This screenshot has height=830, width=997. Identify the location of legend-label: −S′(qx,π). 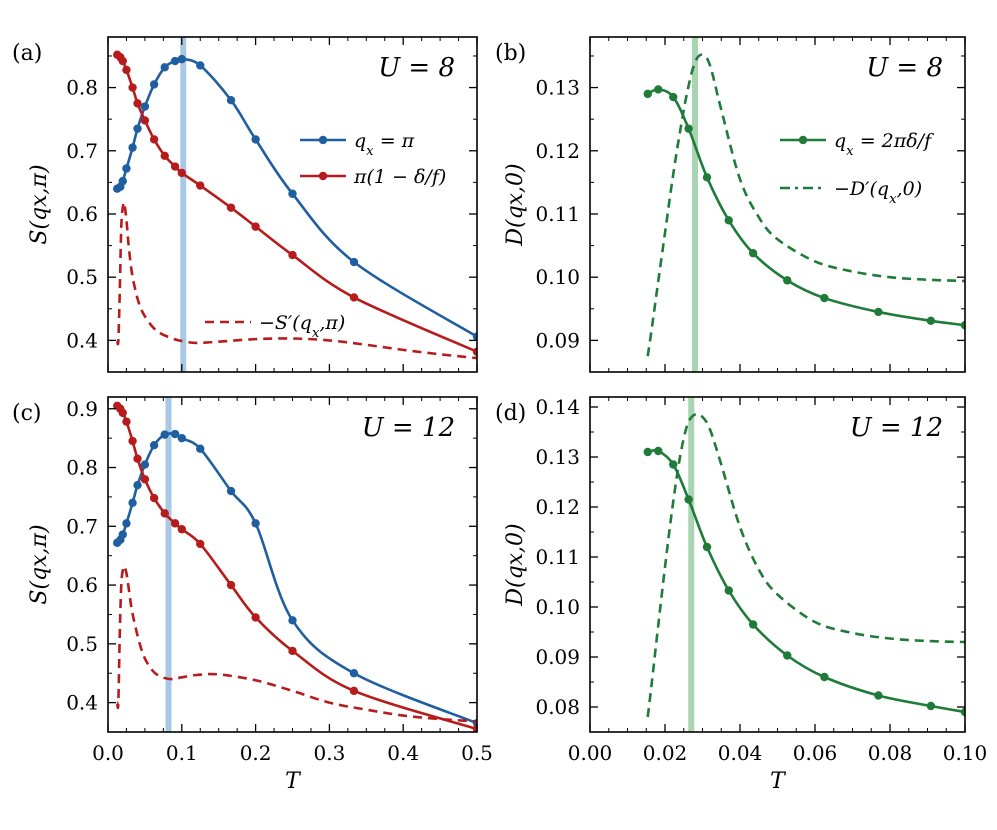
(302, 326).